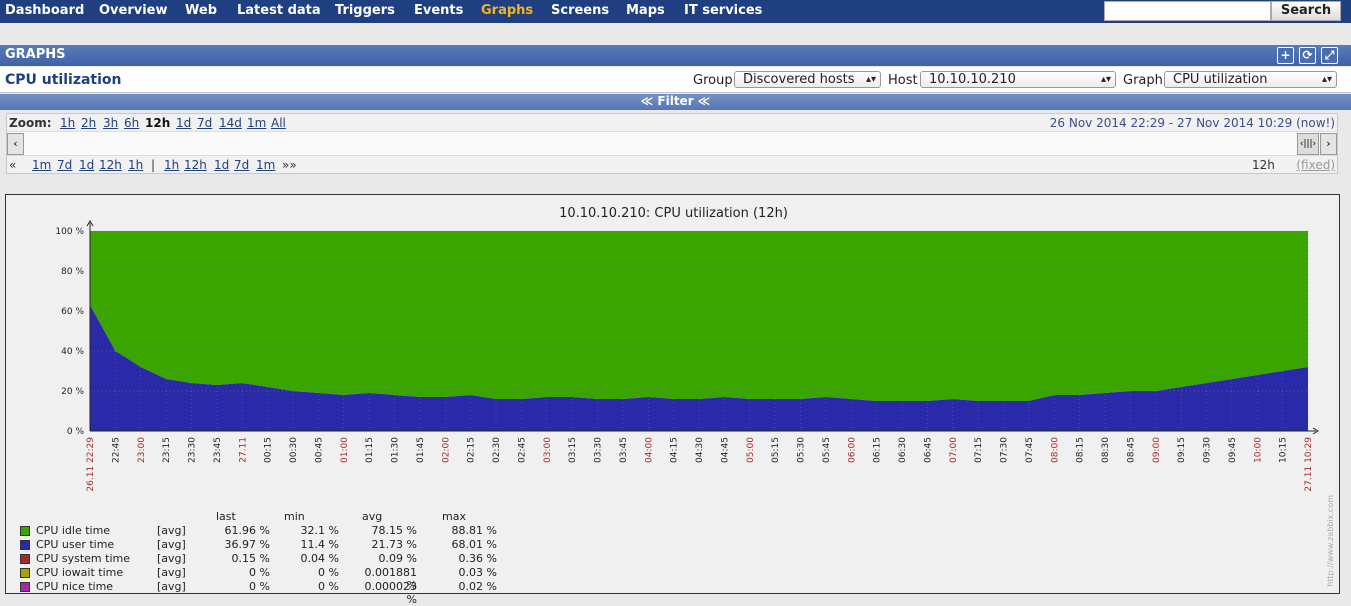  What do you see at coordinates (30, 123) in the screenshot?
I see `zoom-label: Zoom:` at bounding box center [30, 123].